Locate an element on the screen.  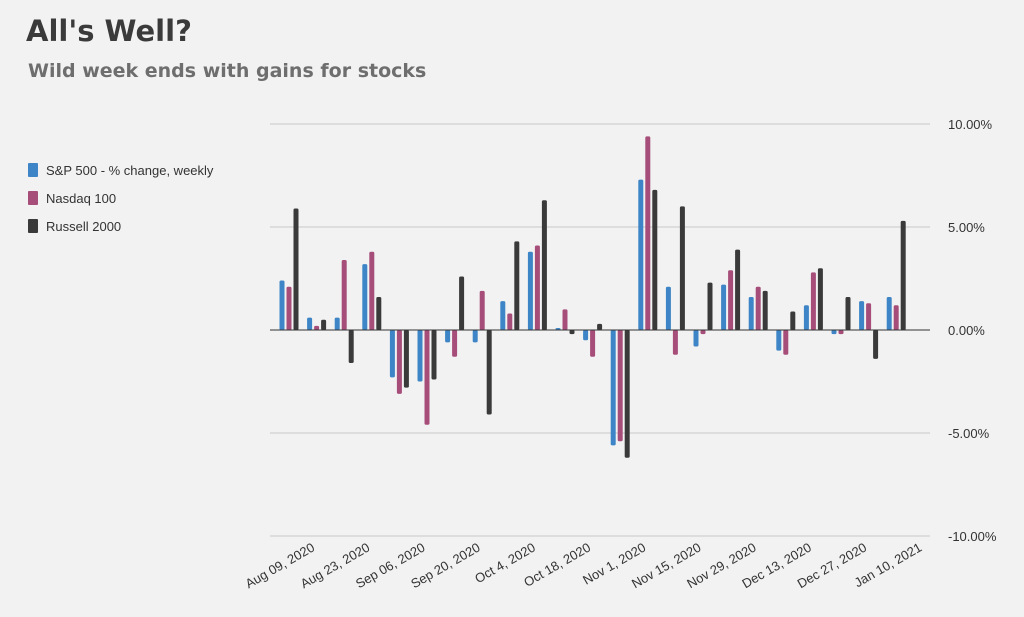
legend-item-russell2000: Russell 2000 is located at coordinates (120, 226).